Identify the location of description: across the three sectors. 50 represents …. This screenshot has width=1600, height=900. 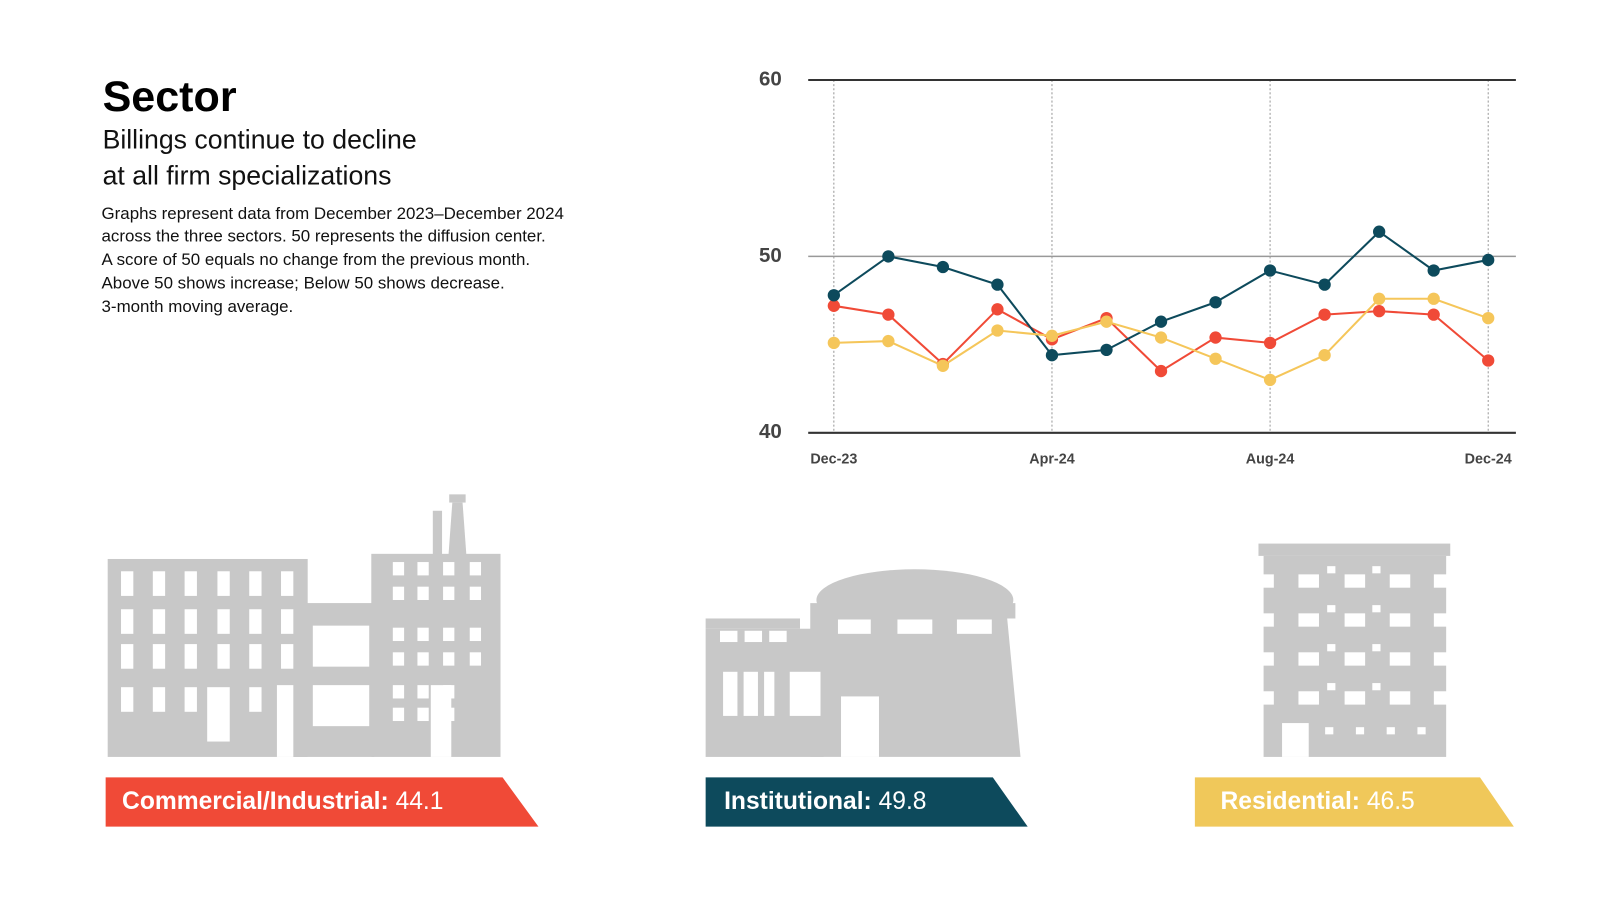
(324, 235).